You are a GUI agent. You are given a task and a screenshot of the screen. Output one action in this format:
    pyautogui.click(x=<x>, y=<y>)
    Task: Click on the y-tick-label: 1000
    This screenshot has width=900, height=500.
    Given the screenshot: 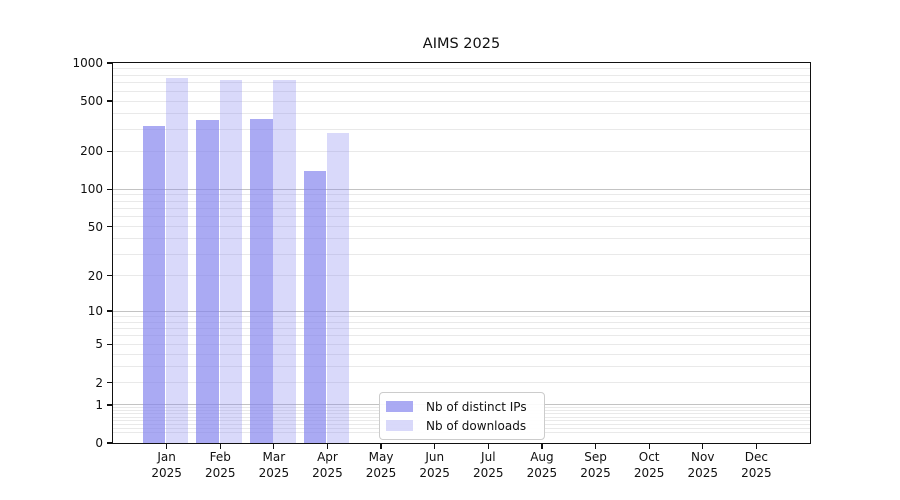 What is the action you would take?
    pyautogui.click(x=87, y=63)
    